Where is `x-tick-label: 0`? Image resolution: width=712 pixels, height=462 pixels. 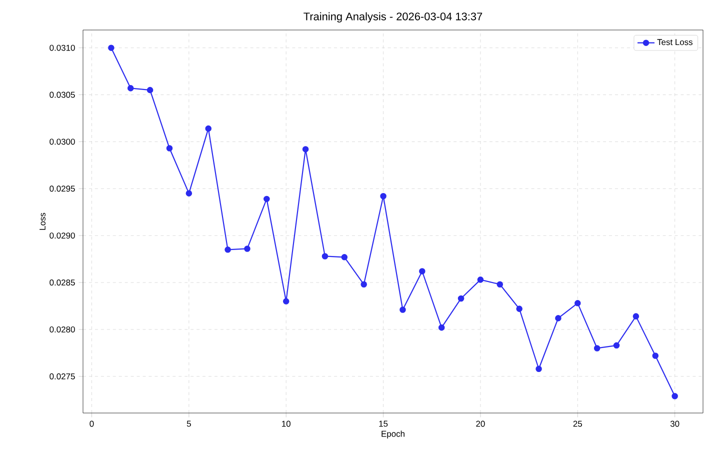
x-tick-label: 0 is located at coordinates (92, 423).